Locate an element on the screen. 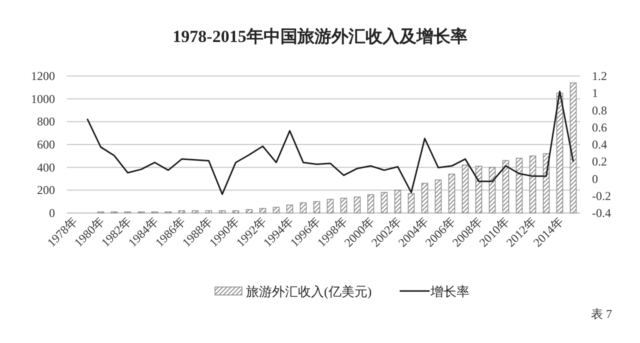 The width and height of the screenshot is (640, 343). y2-tick-label: 0.2 is located at coordinates (599, 161).